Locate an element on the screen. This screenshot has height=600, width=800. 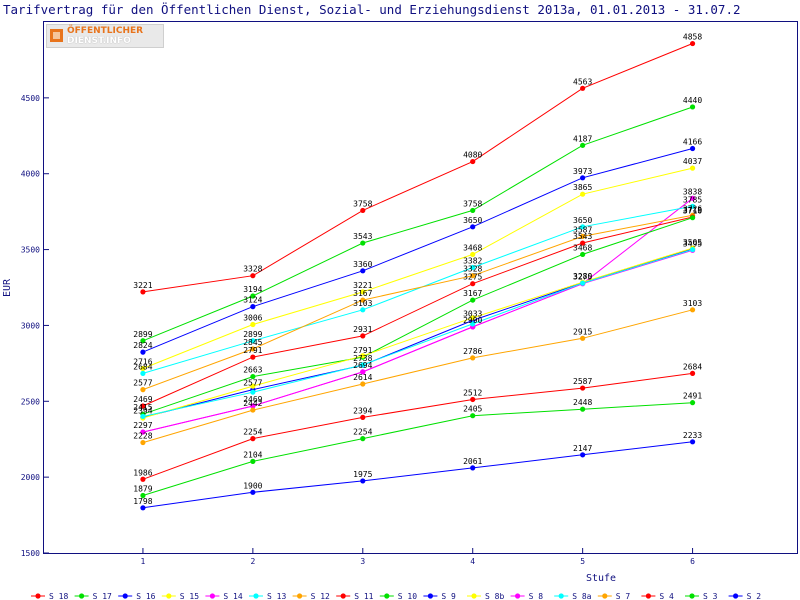
x-axis-label: Stufe is located at coordinates (601, 578).